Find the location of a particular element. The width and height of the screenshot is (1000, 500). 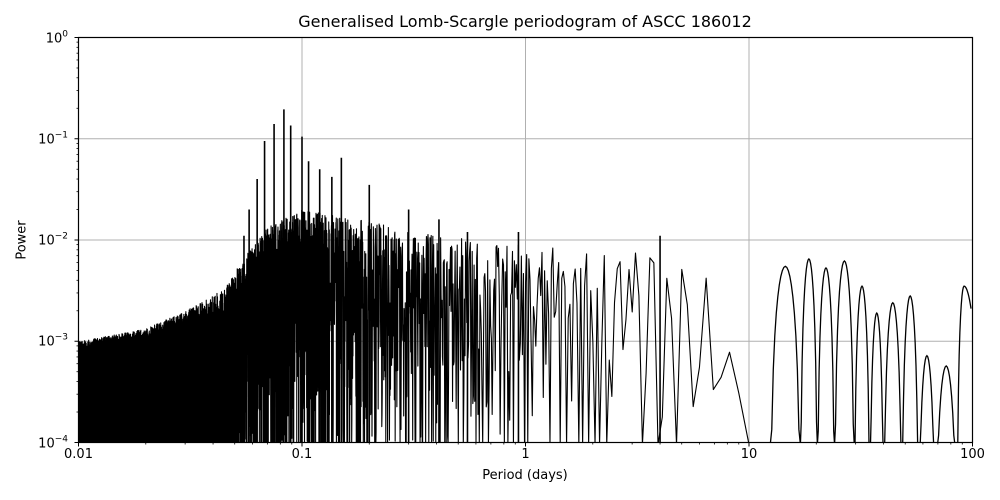

y-tick-label: 10⁻² is located at coordinates (53, 240).